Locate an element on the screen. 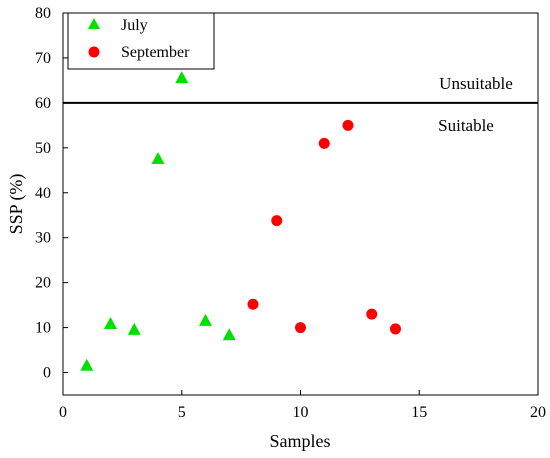 The width and height of the screenshot is (550, 458). x-tick-label: 15 is located at coordinates (419, 412).